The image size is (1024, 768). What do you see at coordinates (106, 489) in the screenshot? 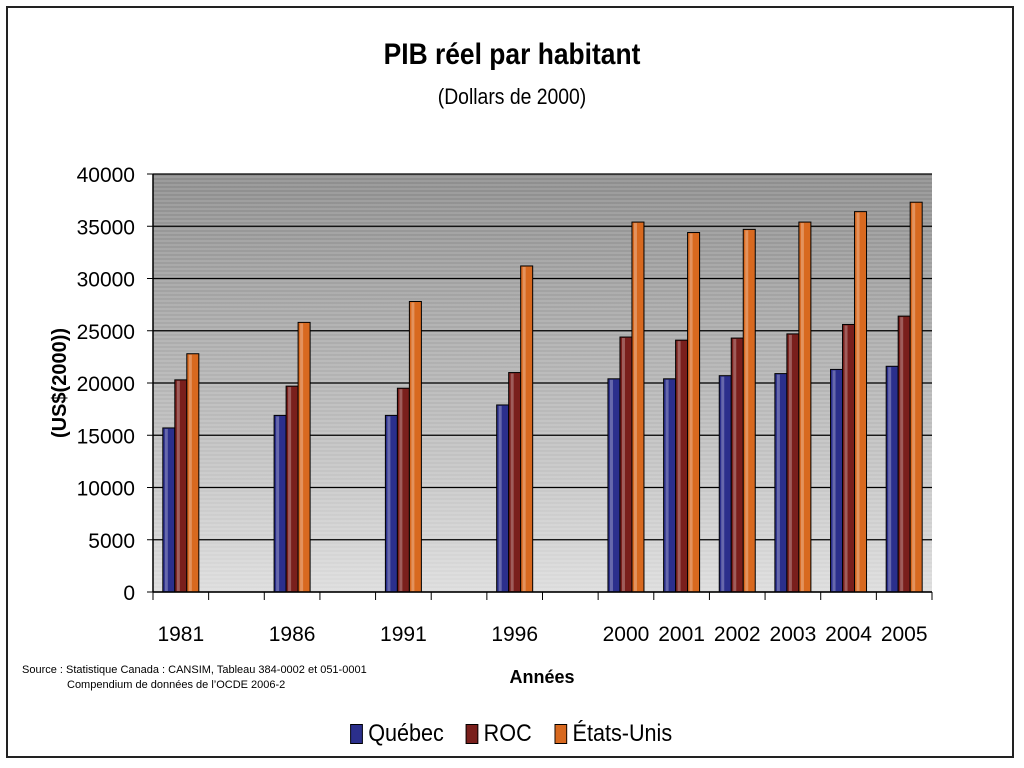
I see `y-tick-label: 10000` at bounding box center [106, 489].